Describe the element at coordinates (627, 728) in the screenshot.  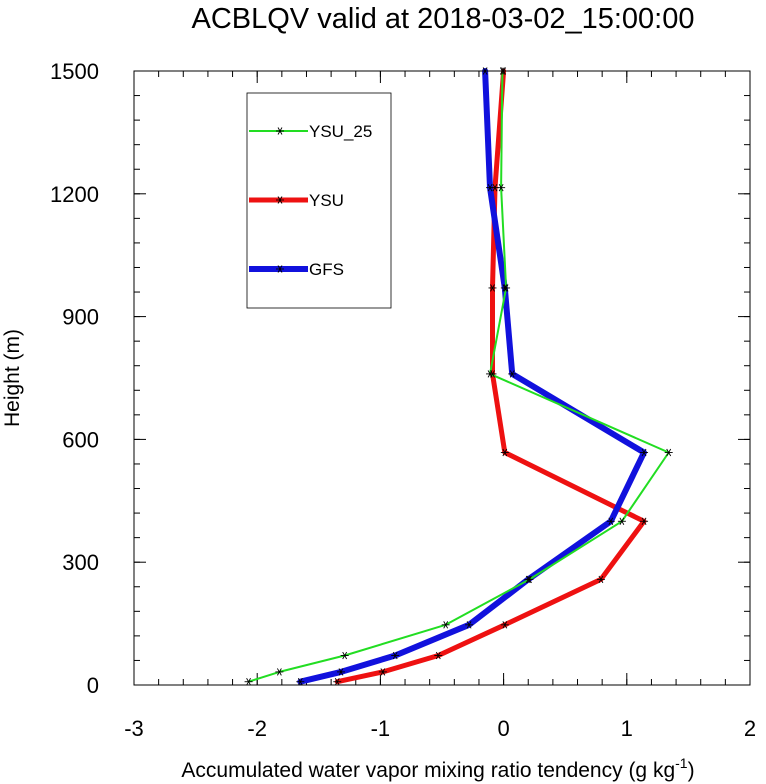
I see `x-tick-label: 1` at that location.